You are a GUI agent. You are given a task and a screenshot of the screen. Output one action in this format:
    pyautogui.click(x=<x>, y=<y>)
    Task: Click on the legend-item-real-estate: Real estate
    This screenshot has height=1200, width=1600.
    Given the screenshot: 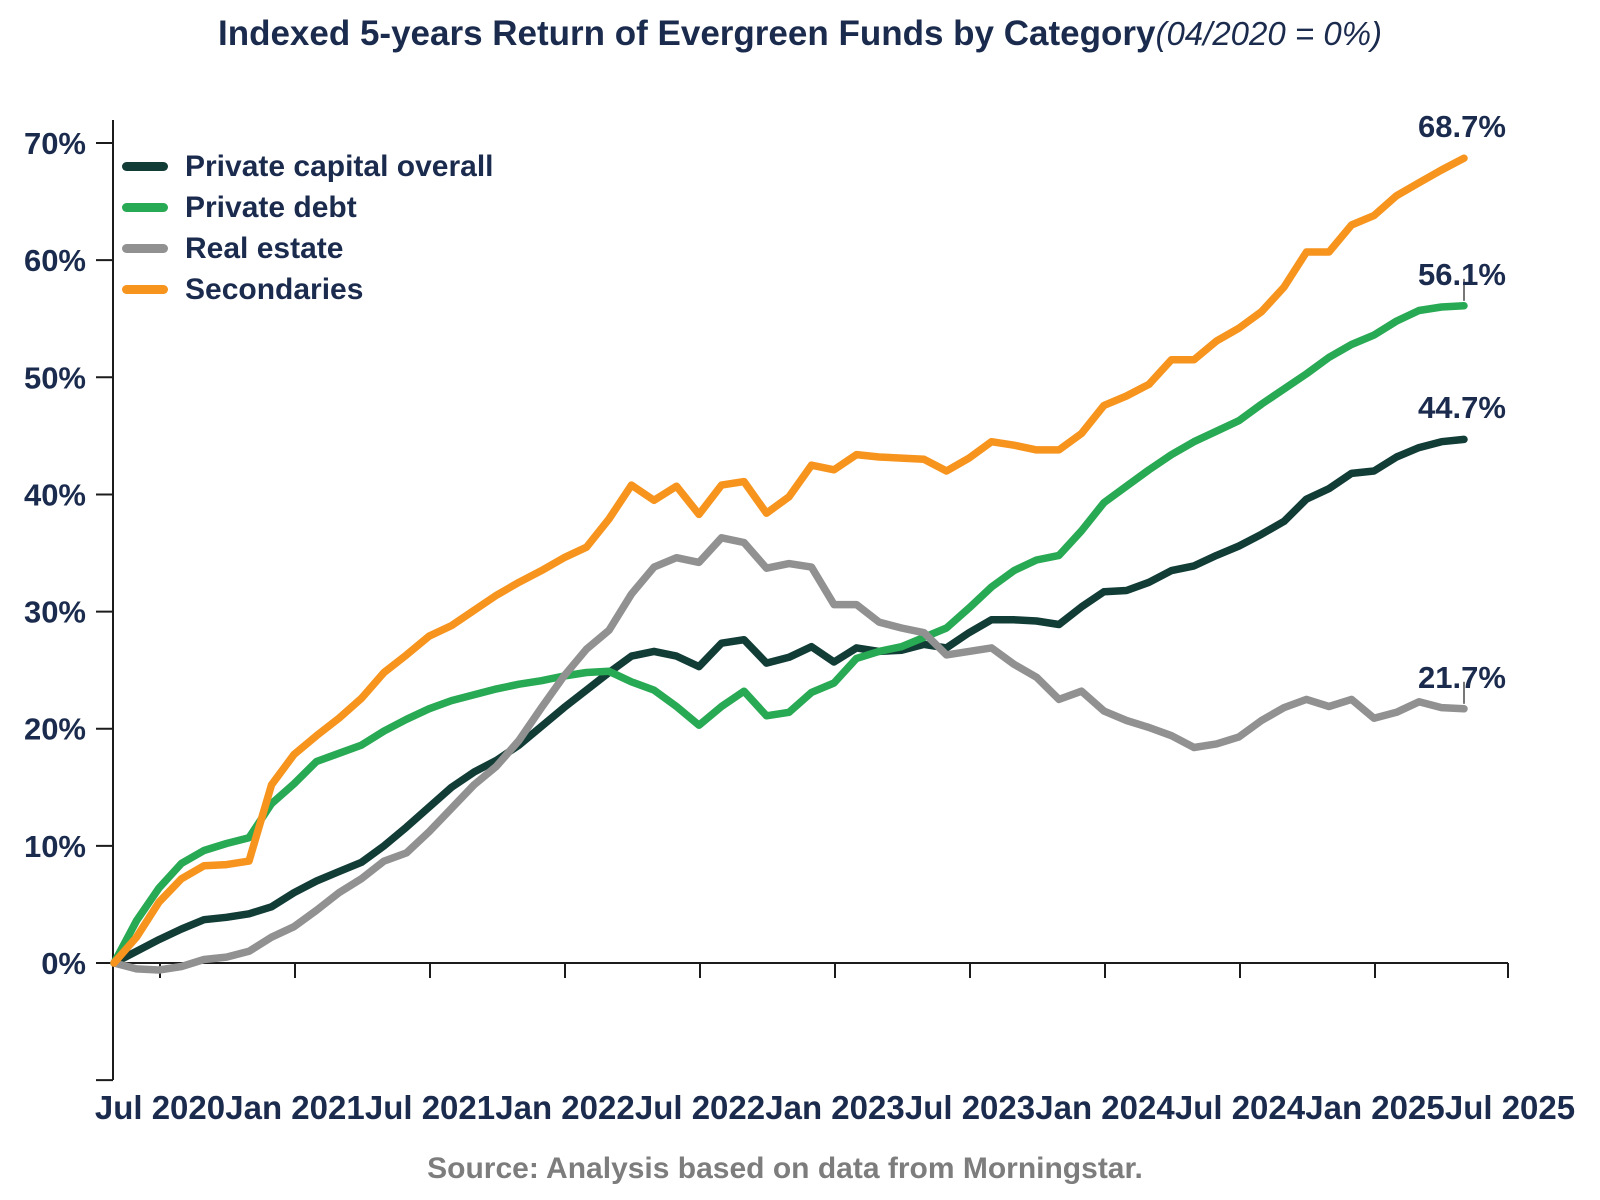 What is the action you would take?
    pyautogui.click(x=308, y=248)
    